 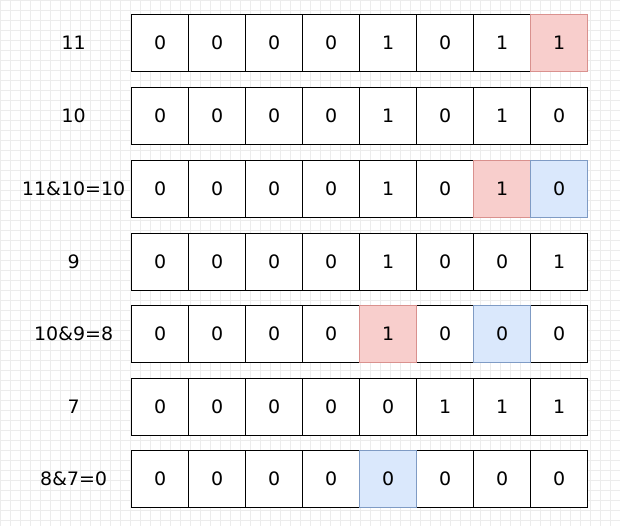 I want to click on row-11-and-10: 11&10=10 0 0 0 0 1 0 1 0, so click(x=310, y=189).